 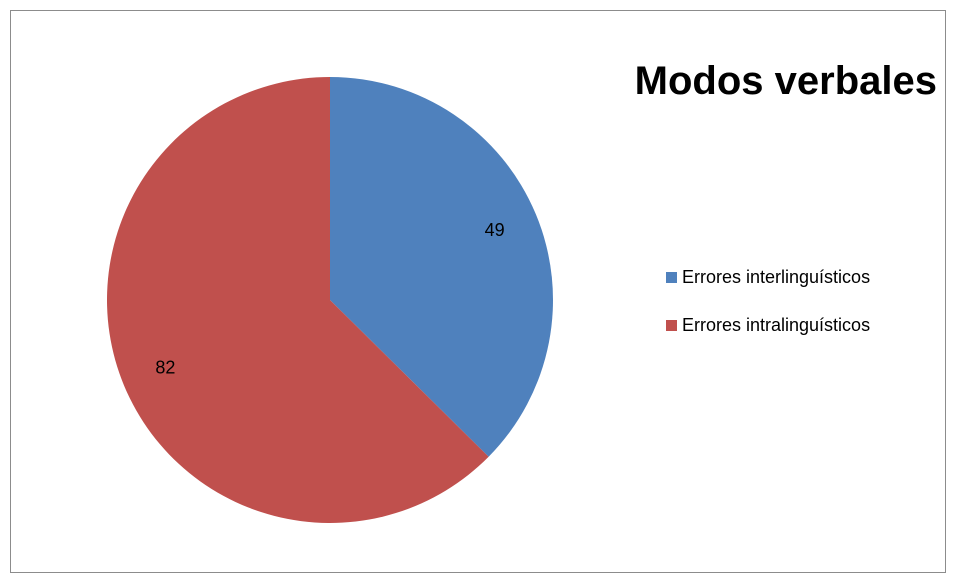 What do you see at coordinates (495, 230) in the screenshot?
I see `data-label-interlinguisticos: 49` at bounding box center [495, 230].